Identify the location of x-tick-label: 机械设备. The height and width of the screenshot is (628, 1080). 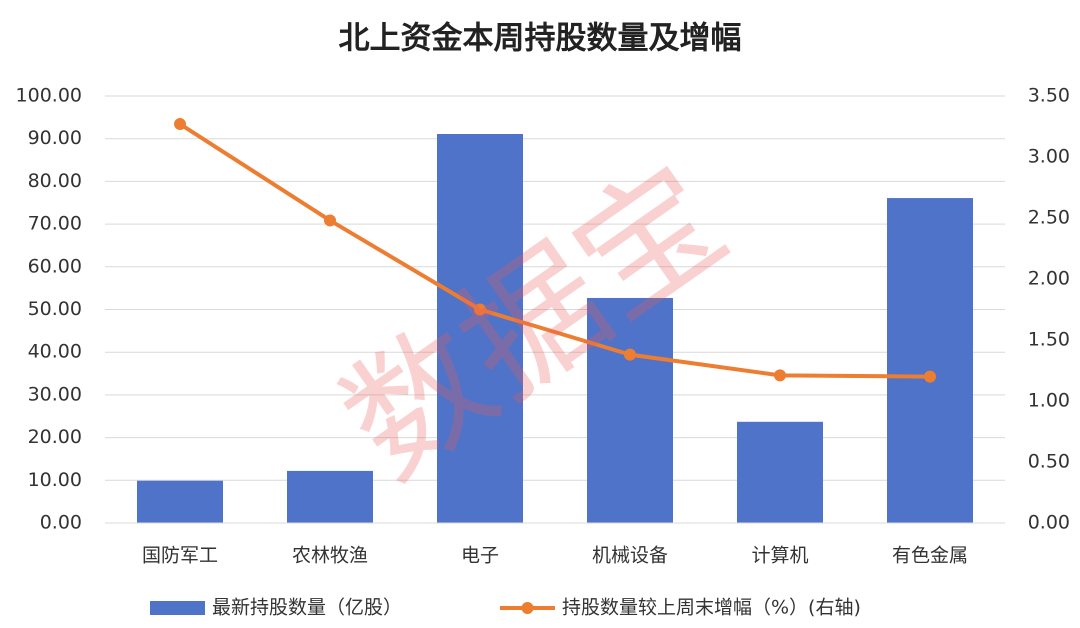
(630, 556).